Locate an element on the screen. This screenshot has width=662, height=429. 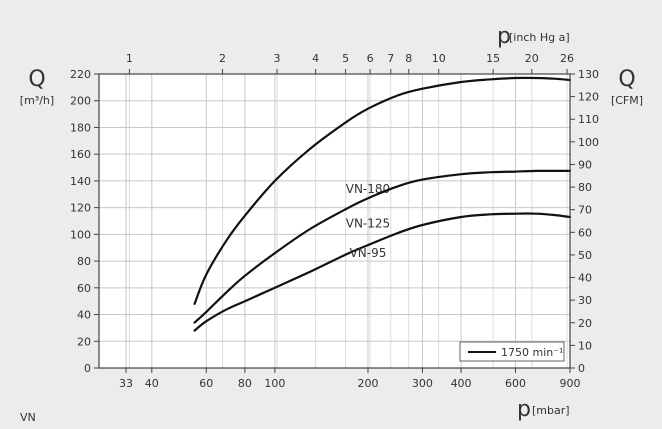
series-label-vn-125: VN-125 is located at coordinates (368, 224).